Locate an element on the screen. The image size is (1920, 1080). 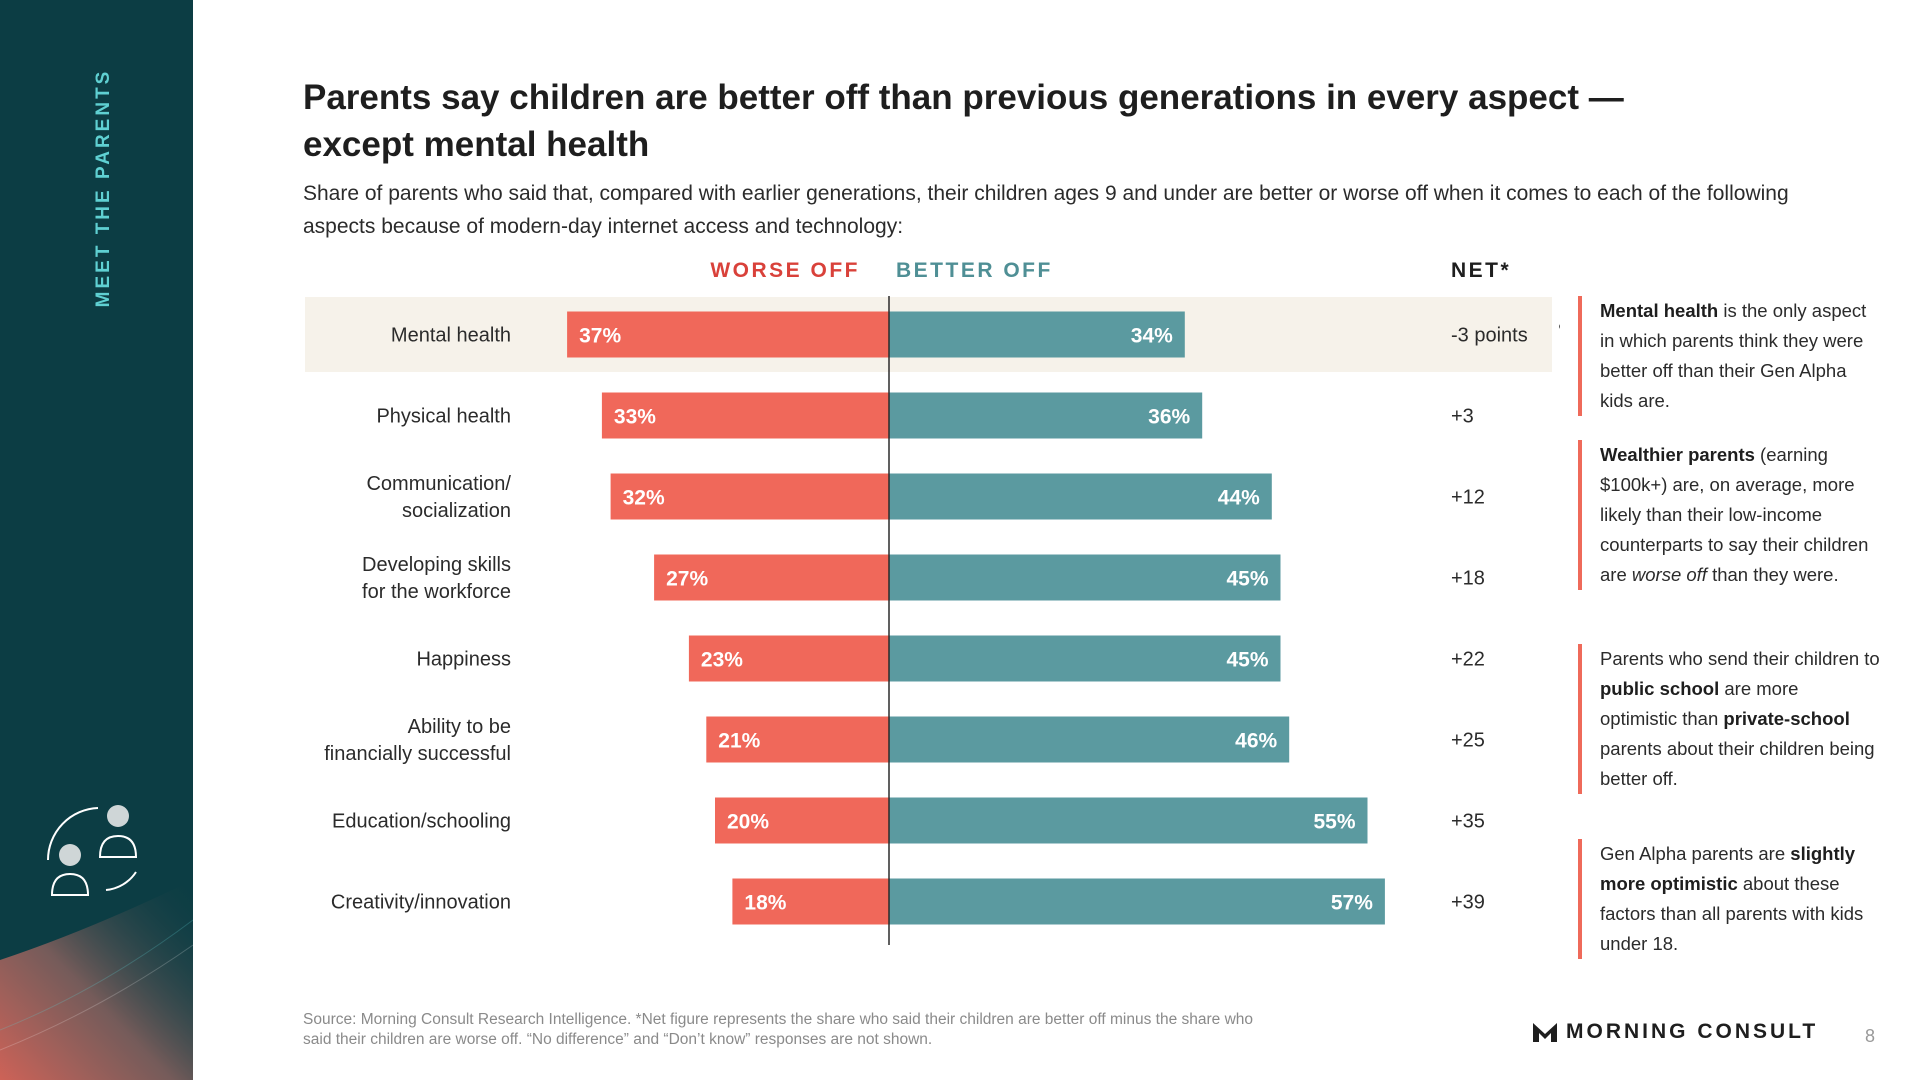
category-label-line: Physical health is located at coordinates (443, 417).